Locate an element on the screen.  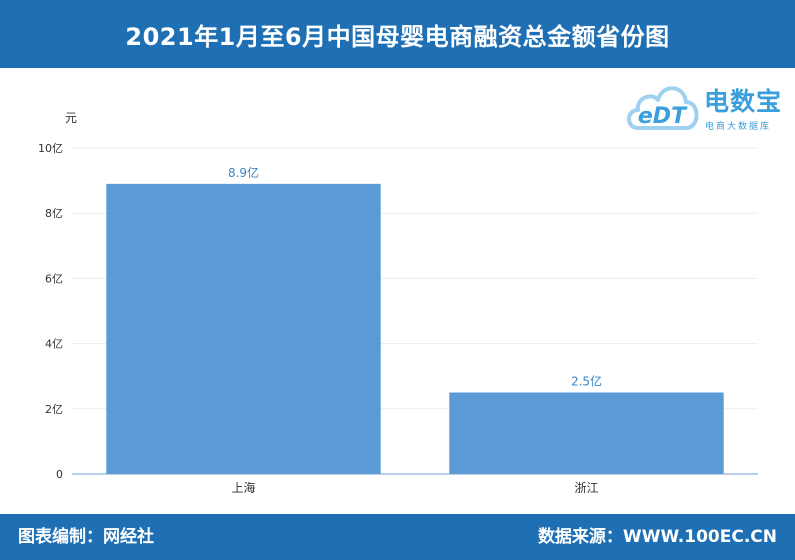
data-label: 8.9亿 is located at coordinates (243, 172).